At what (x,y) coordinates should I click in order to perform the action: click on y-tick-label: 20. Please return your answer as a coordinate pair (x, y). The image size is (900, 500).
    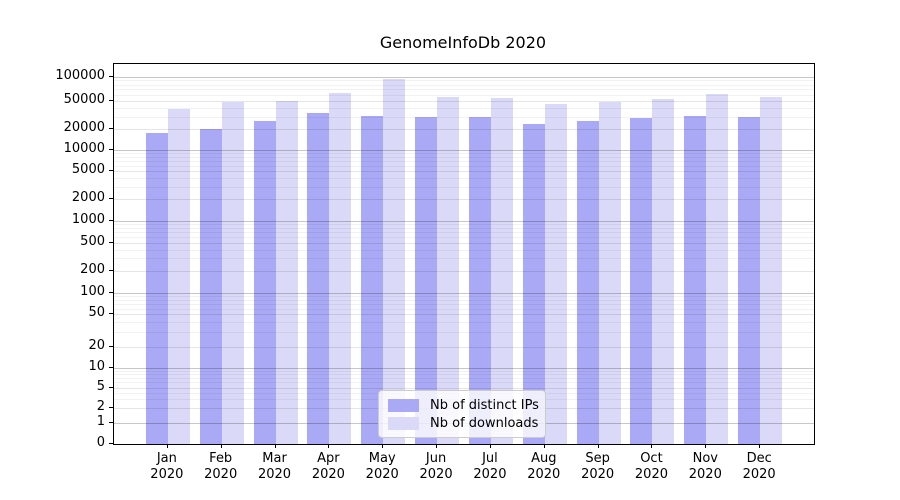
    Looking at the image, I should click on (96, 345).